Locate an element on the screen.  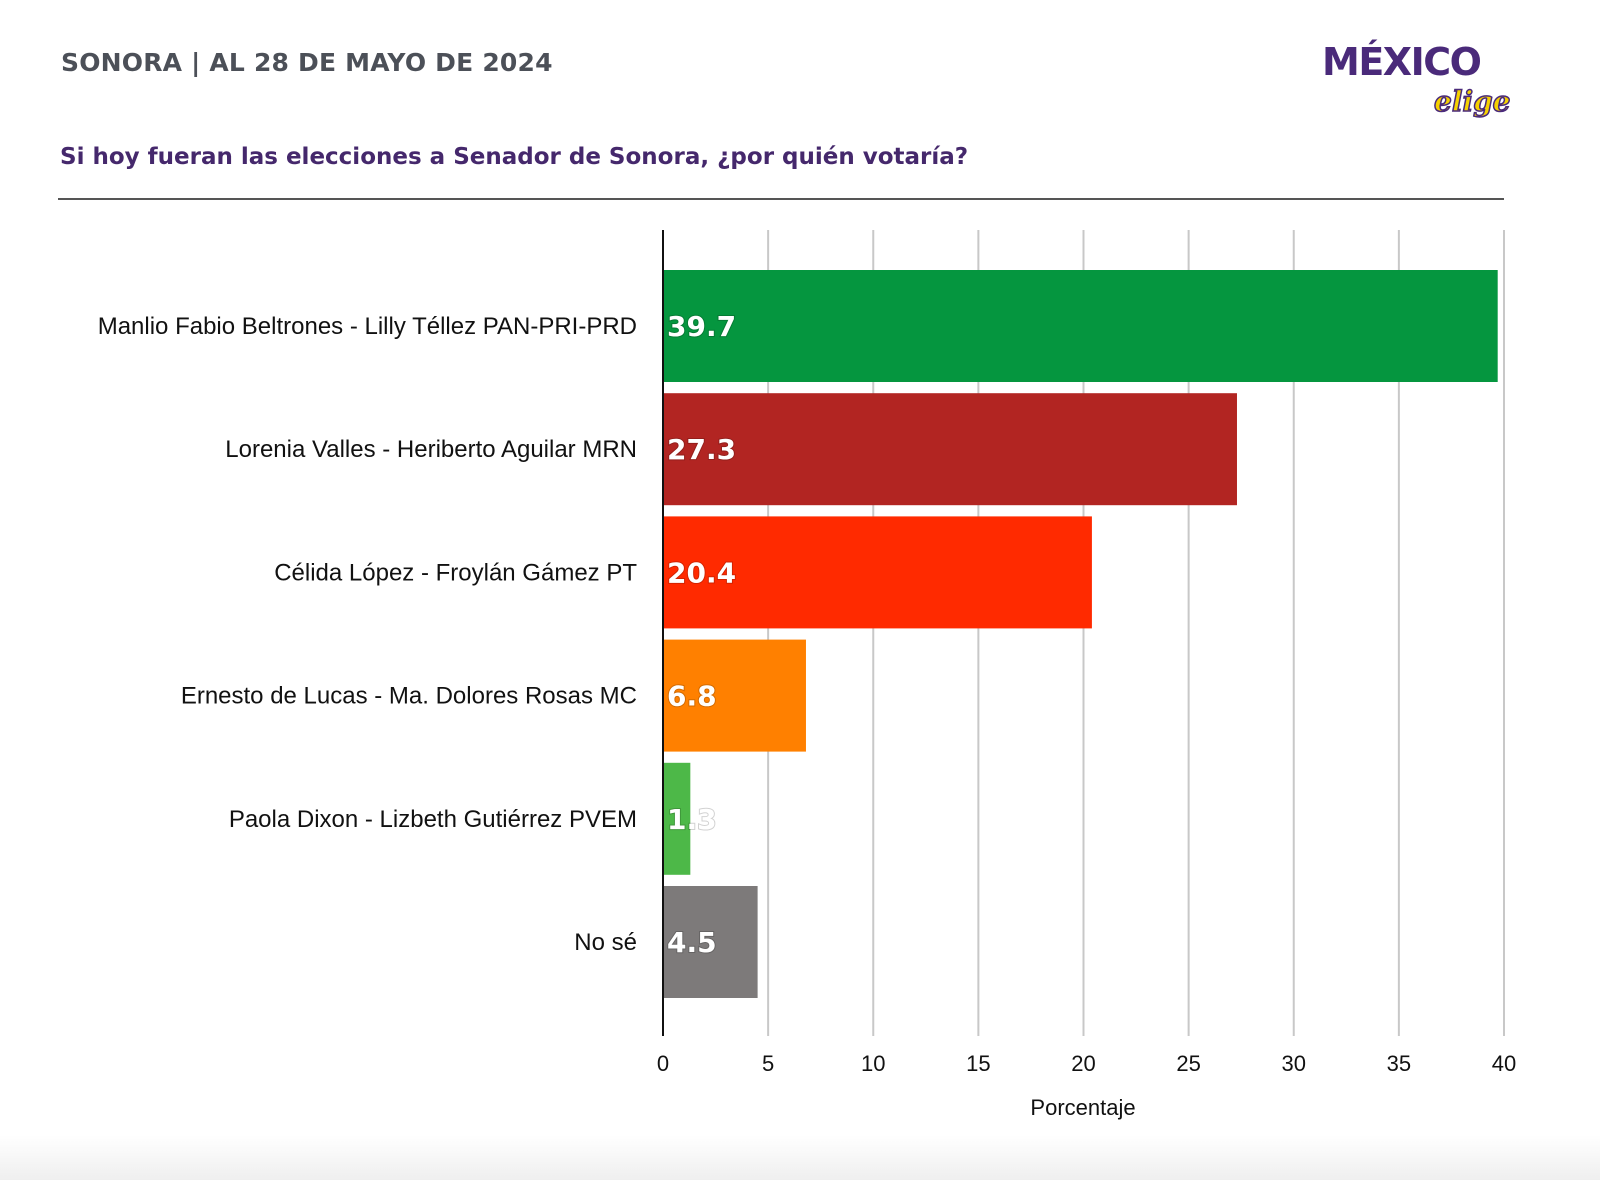
category-label: Célida López - Froylán Gámez PT is located at coordinates (455, 572).